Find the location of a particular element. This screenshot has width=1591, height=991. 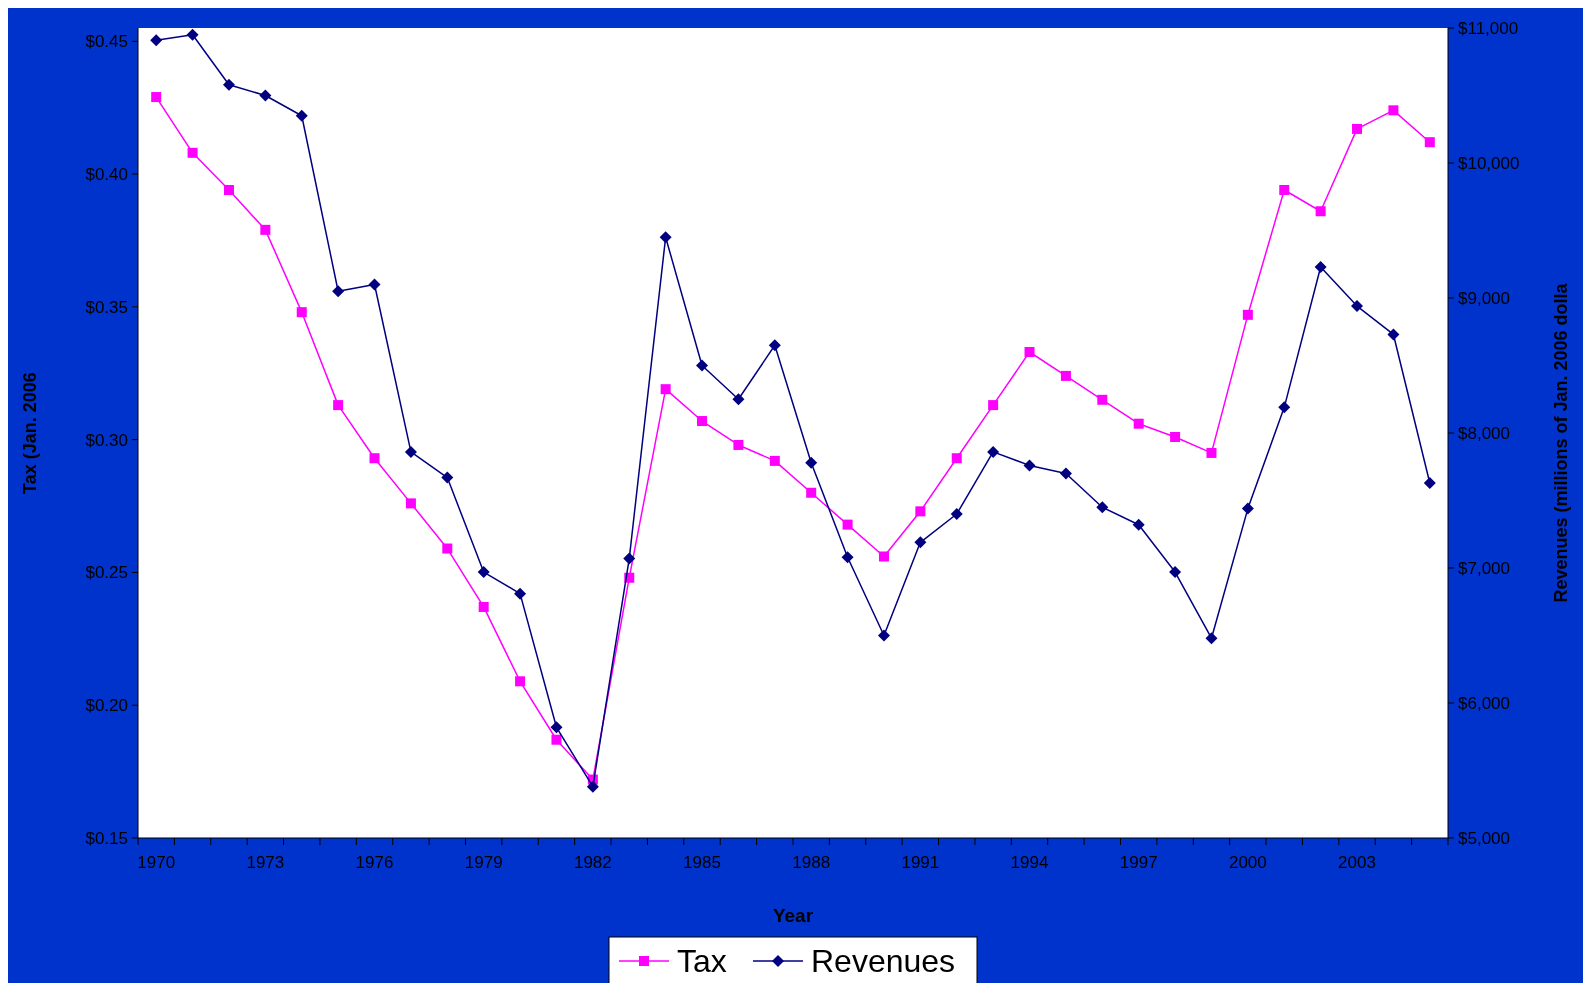

y2-axis-title: Revenues (millions of Jan. 2006 dolla is located at coordinates (1561, 442).